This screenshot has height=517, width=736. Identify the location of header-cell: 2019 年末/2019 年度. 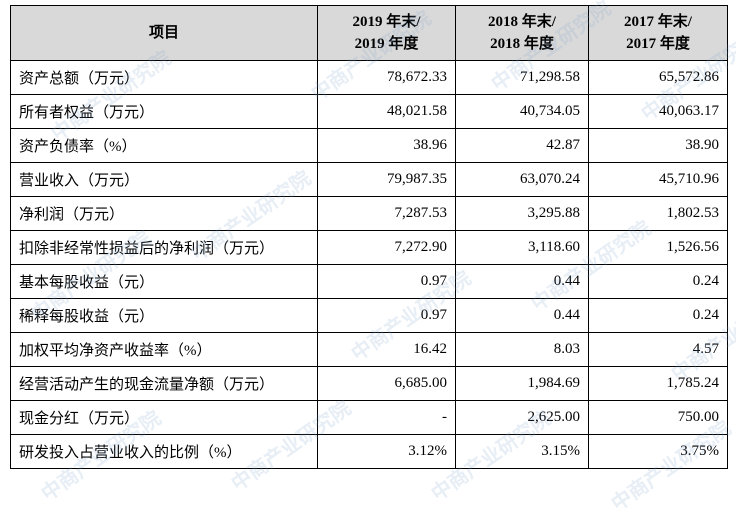
(386, 33).